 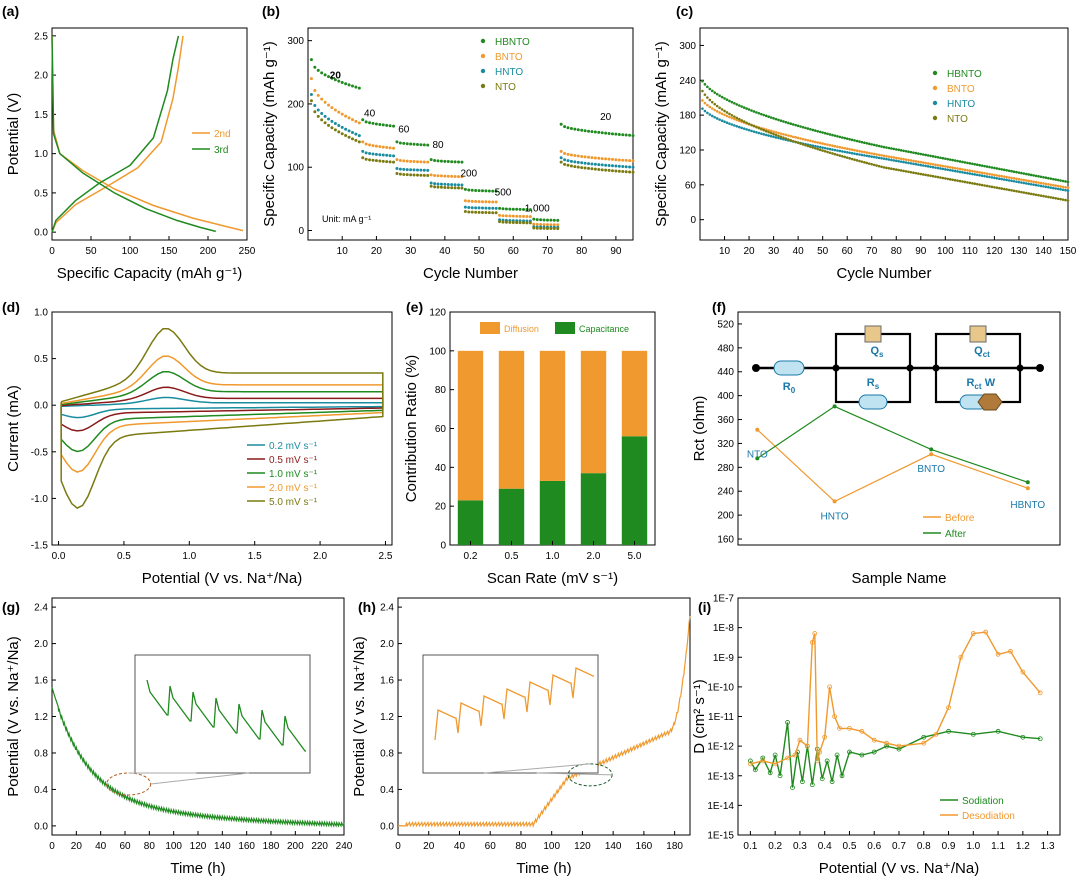 What do you see at coordinates (720, 687) in the screenshot?
I see `y-tick-label: 1E-10` at bounding box center [720, 687].